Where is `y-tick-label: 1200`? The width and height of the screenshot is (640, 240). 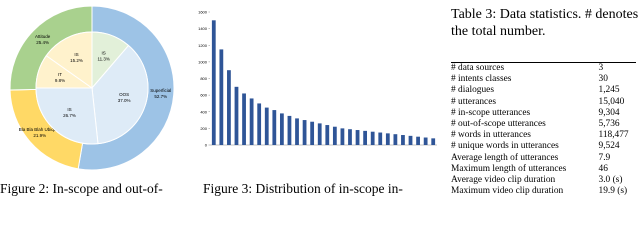
y-tick-label: 1200 is located at coordinates (203, 45).